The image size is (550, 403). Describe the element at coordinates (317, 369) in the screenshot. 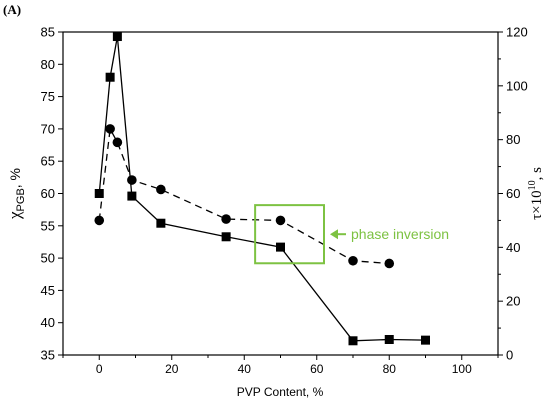

I see `x-tick-label: 60` at that location.